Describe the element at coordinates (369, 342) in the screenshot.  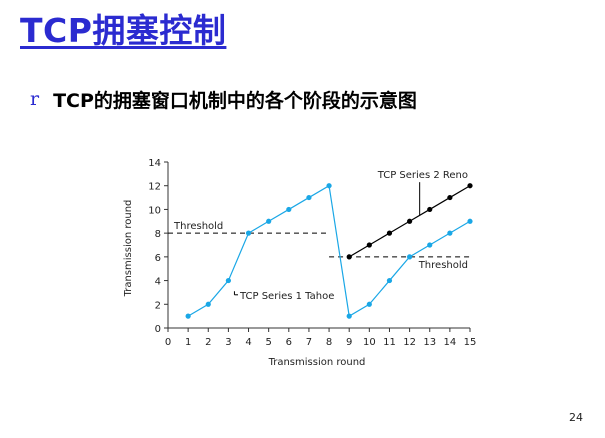
I see `x-tick-label: 10` at that location.